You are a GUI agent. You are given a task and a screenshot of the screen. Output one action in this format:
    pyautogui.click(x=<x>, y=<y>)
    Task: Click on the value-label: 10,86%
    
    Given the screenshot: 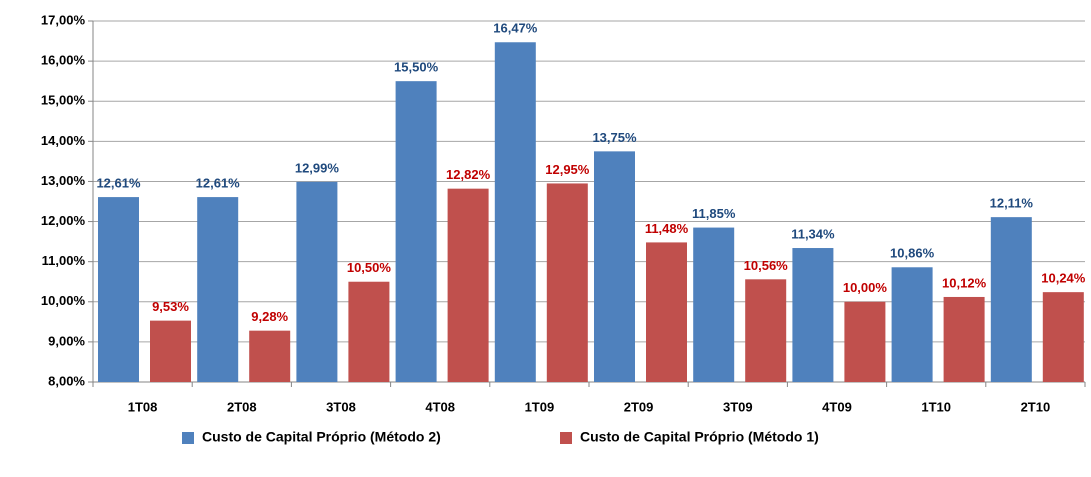 What is the action you would take?
    pyautogui.click(x=912, y=253)
    